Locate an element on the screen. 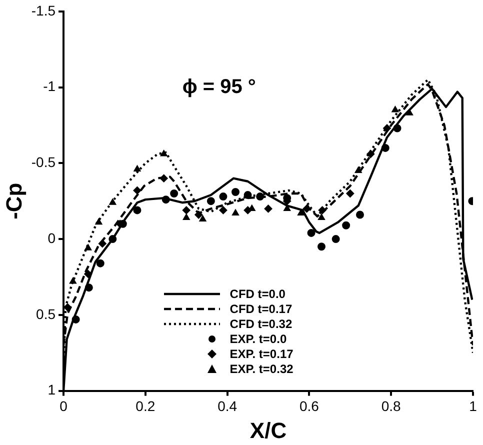 The width and height of the screenshot is (483, 445). y-tick-label: -0.5 is located at coordinates (43, 162).